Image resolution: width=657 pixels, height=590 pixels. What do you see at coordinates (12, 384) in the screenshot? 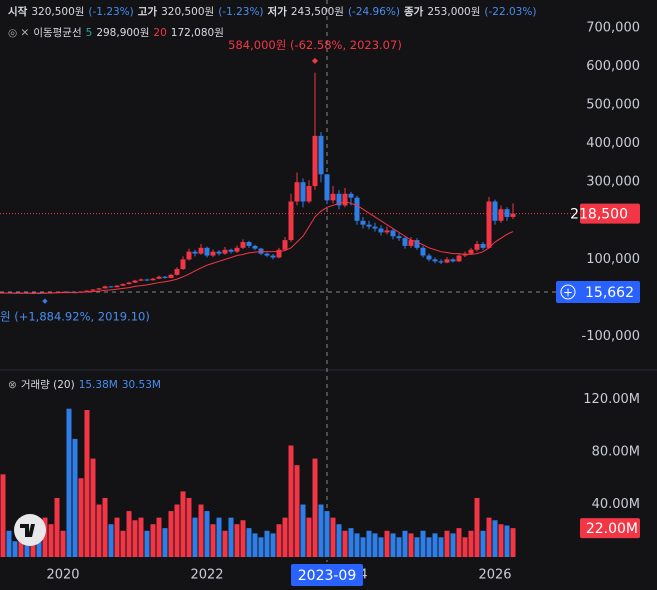
I see `volume-icon: ⊗` at bounding box center [12, 384].